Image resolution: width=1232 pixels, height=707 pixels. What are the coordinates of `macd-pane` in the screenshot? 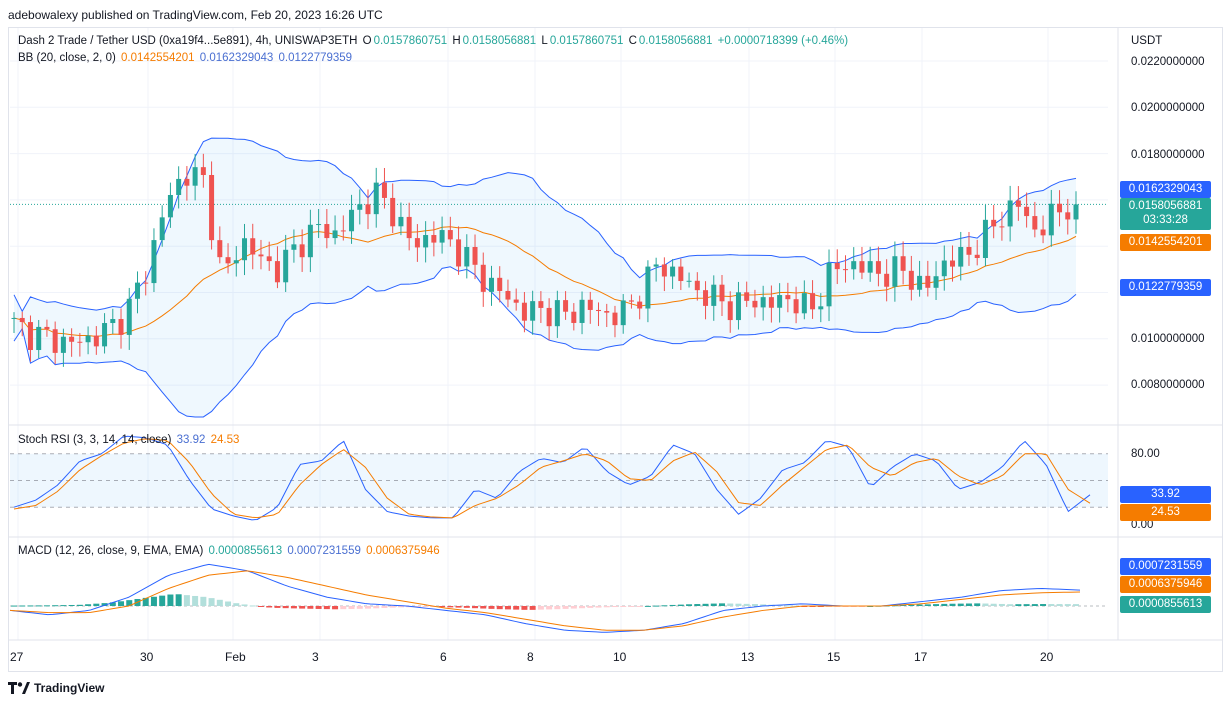 It's located at (558, 598).